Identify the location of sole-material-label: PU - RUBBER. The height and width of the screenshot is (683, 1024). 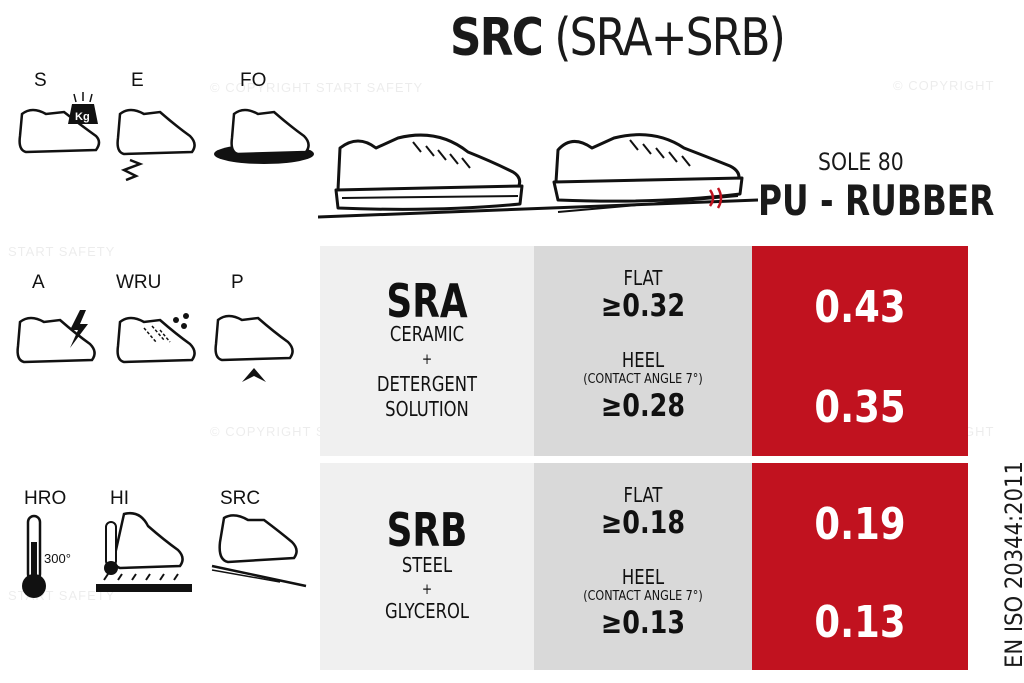
(876, 200).